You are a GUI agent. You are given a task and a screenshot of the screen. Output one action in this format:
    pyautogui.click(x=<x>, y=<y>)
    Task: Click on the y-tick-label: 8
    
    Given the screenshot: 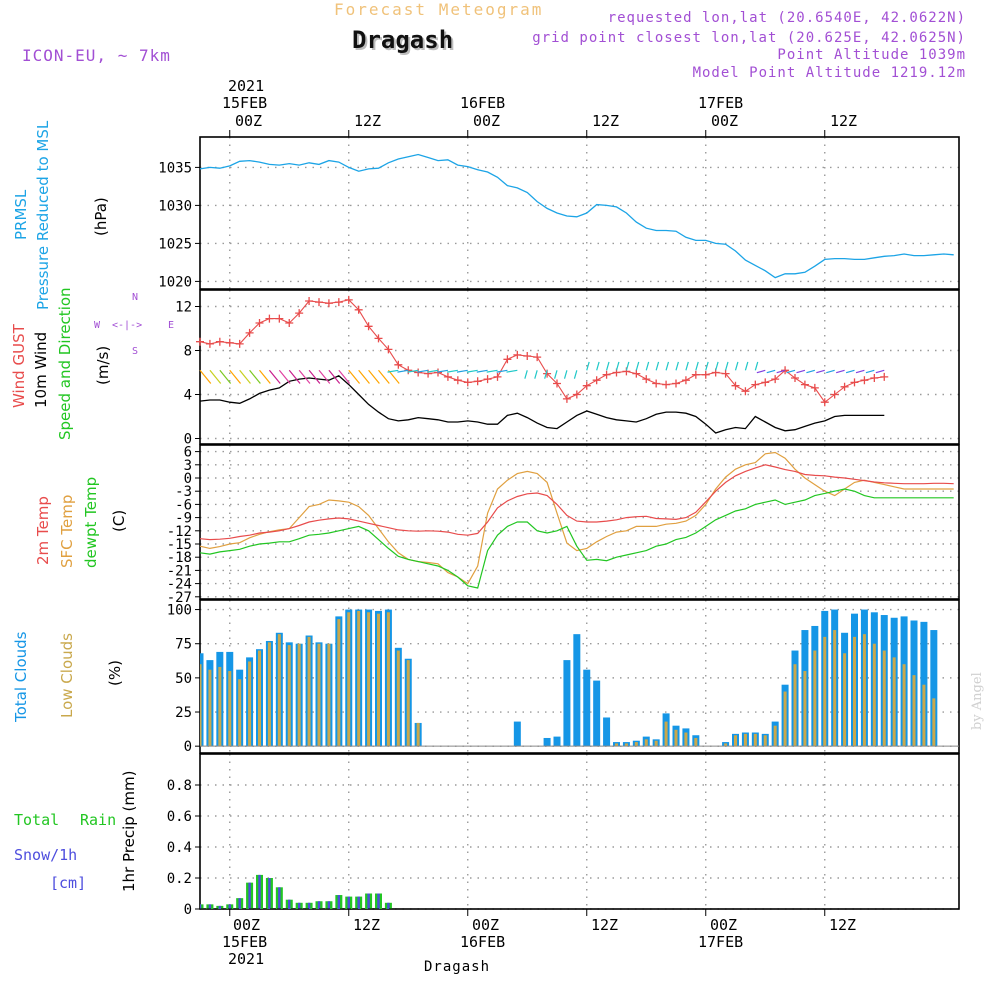 What is the action you would take?
    pyautogui.click(x=188, y=352)
    